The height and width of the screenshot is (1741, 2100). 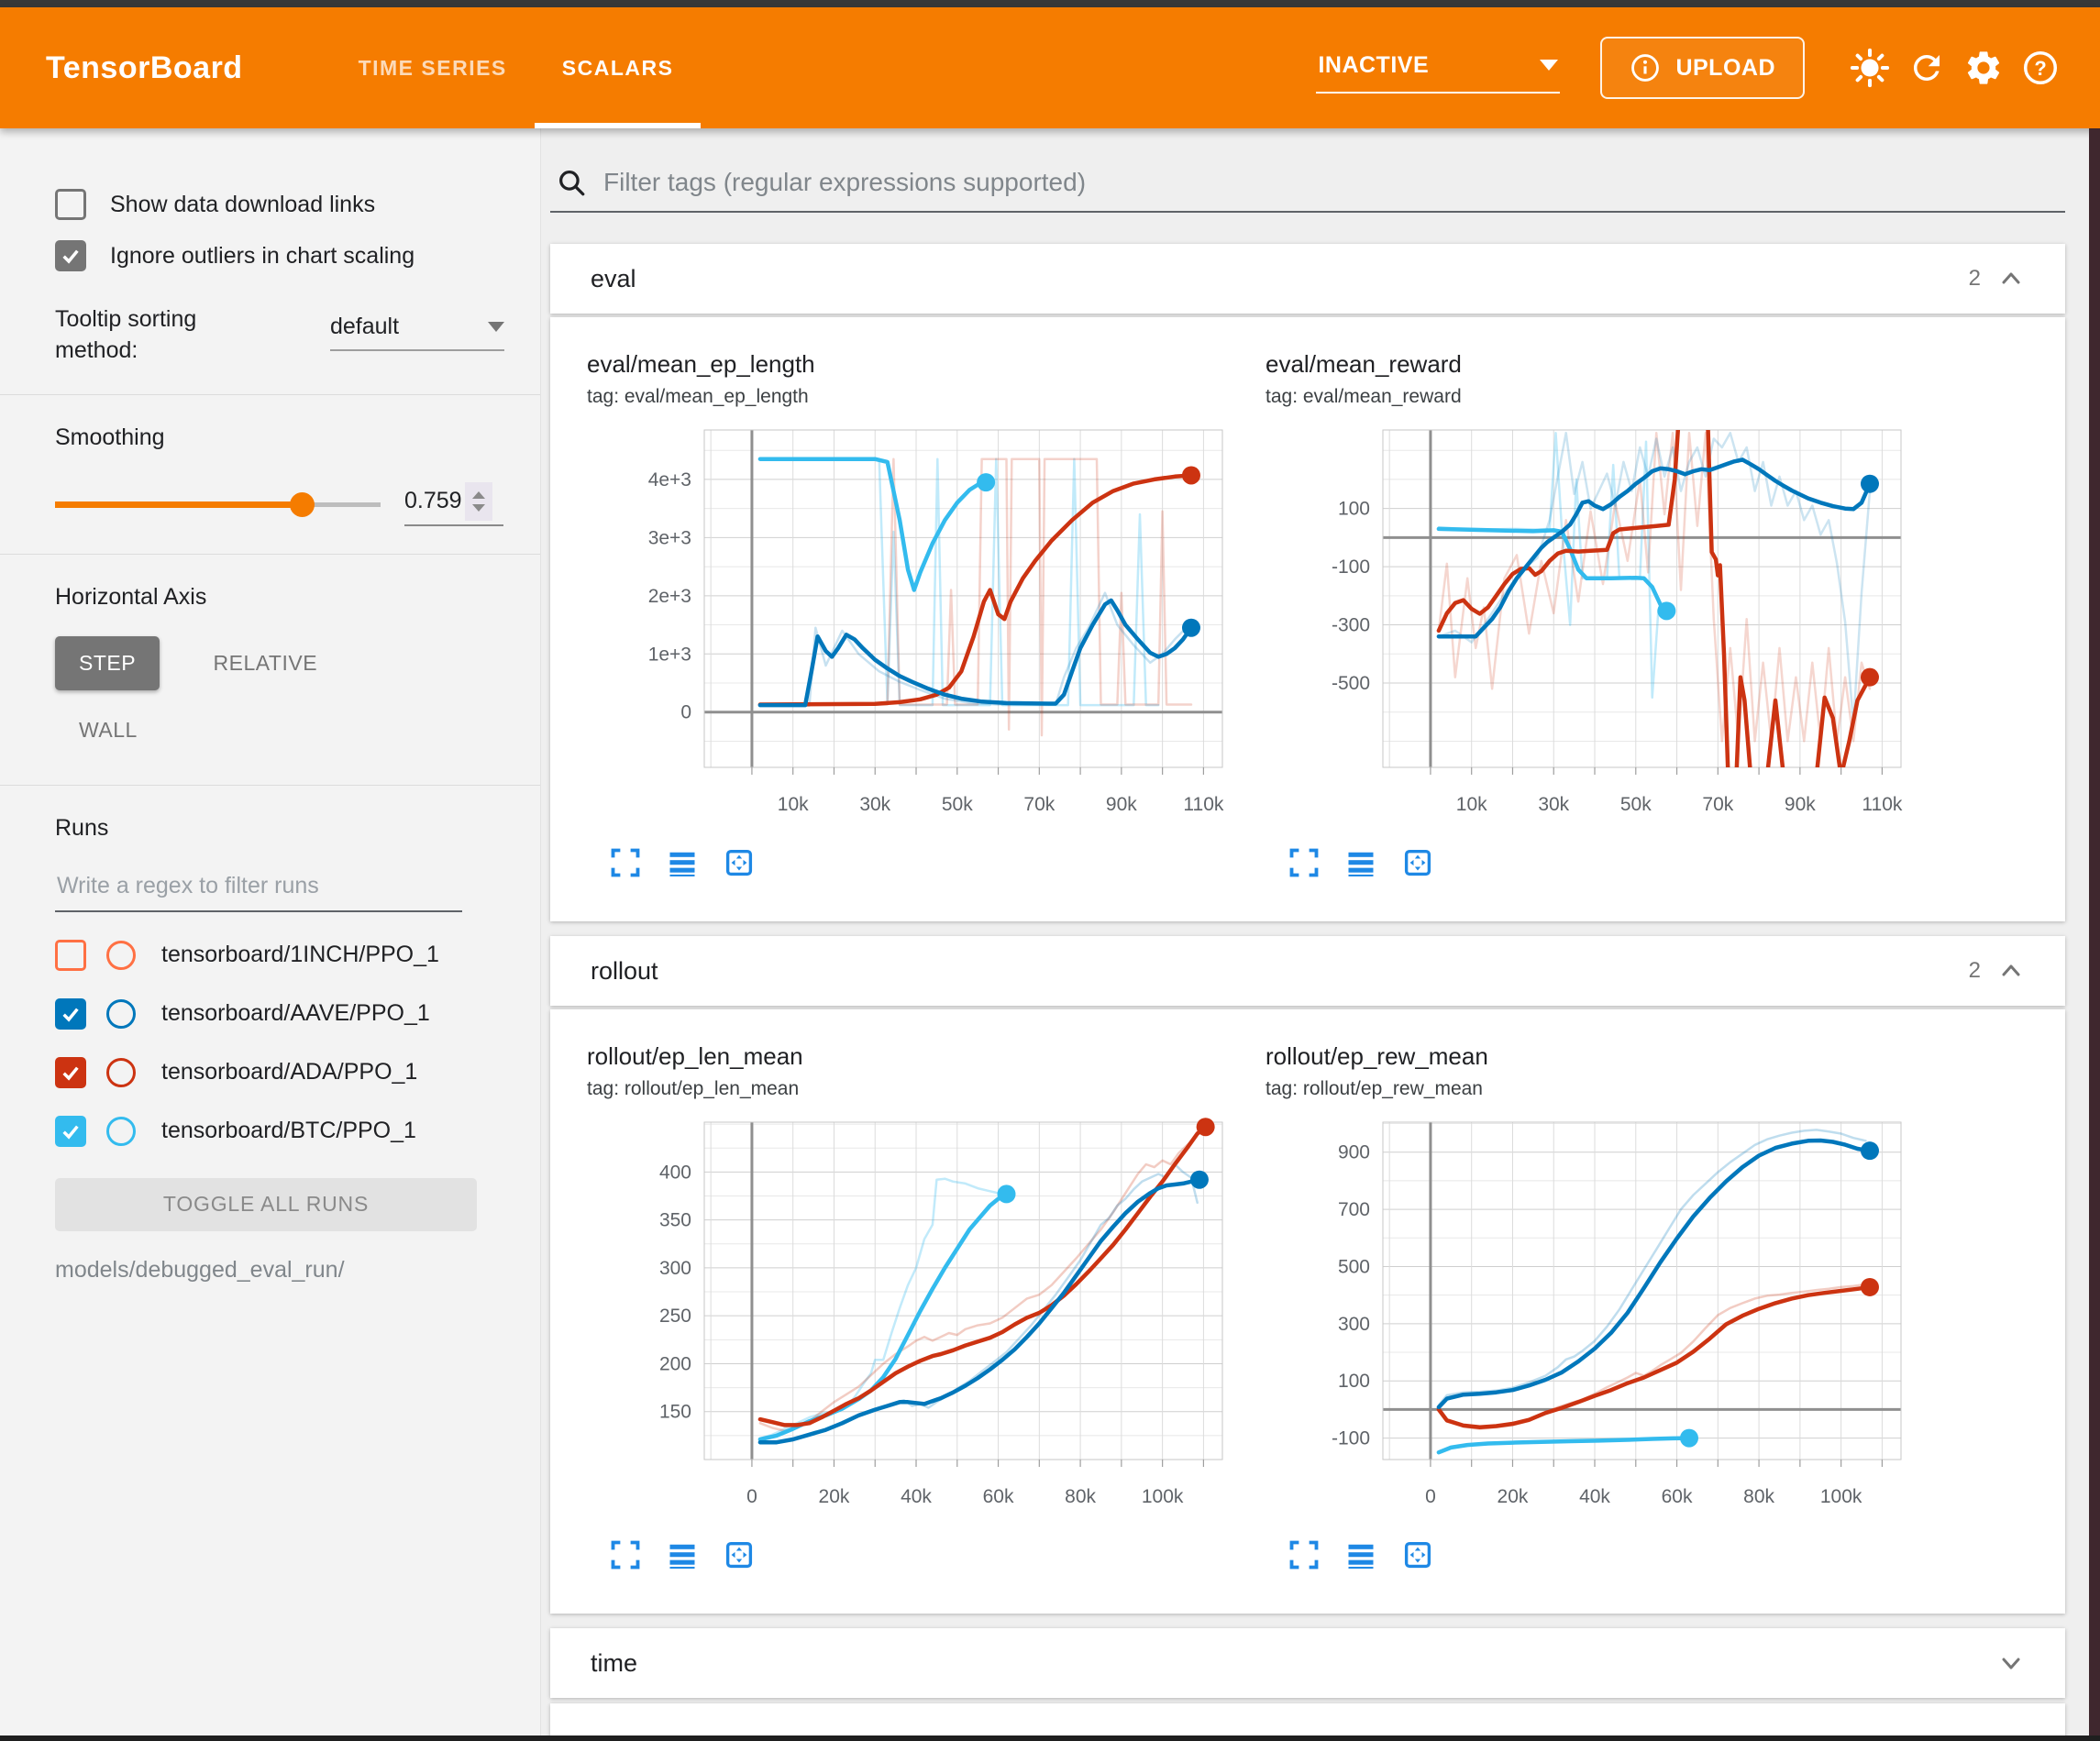 I want to click on run-row: tensorboard/BTC/PPO_1, so click(x=297, y=1131).